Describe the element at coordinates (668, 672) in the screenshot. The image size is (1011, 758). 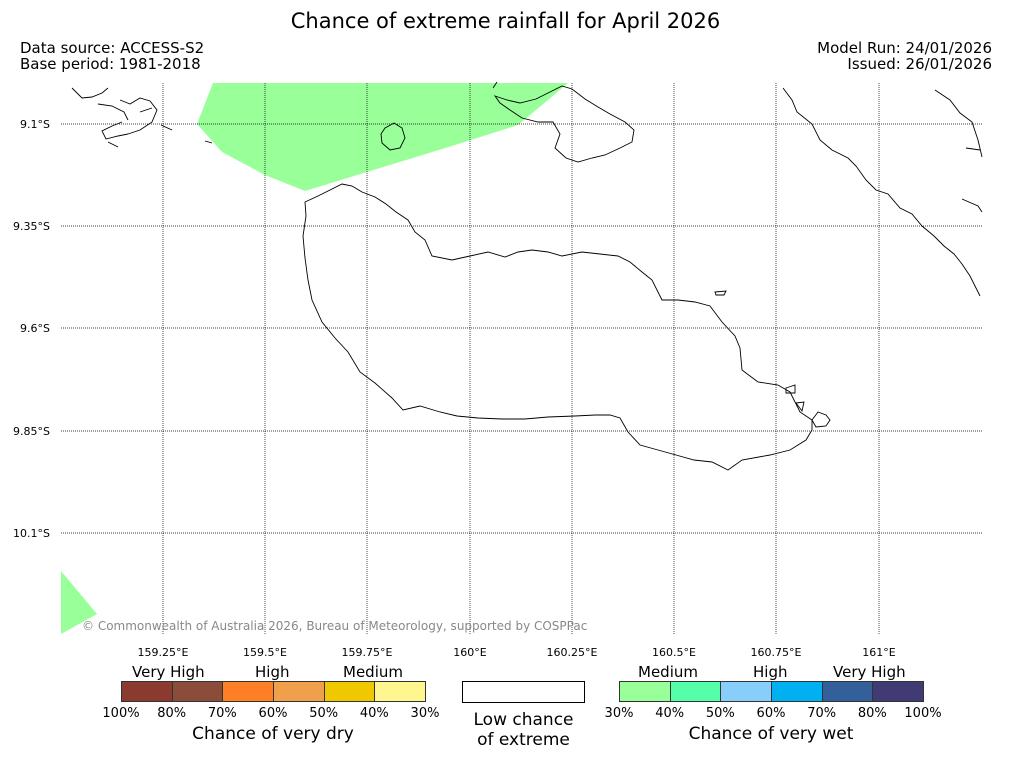
I see `wet-heading-medium: Medium` at that location.